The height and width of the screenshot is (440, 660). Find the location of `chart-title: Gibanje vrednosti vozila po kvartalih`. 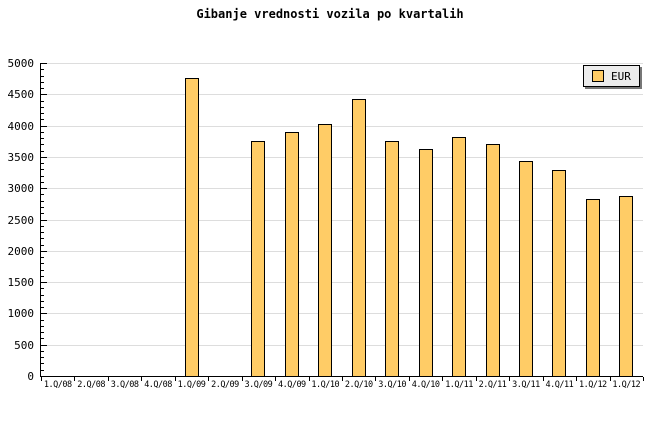

chart-title: Gibanje vrednosti vozila po kvartalih is located at coordinates (330, 14).